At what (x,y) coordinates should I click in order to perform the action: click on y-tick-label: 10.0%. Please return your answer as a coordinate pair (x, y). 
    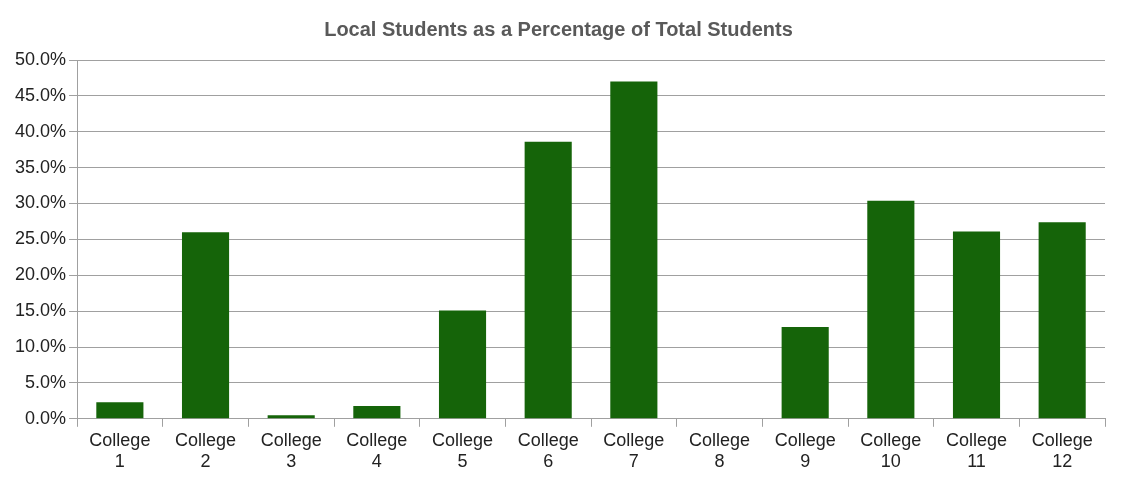
    Looking at the image, I should click on (40, 346).